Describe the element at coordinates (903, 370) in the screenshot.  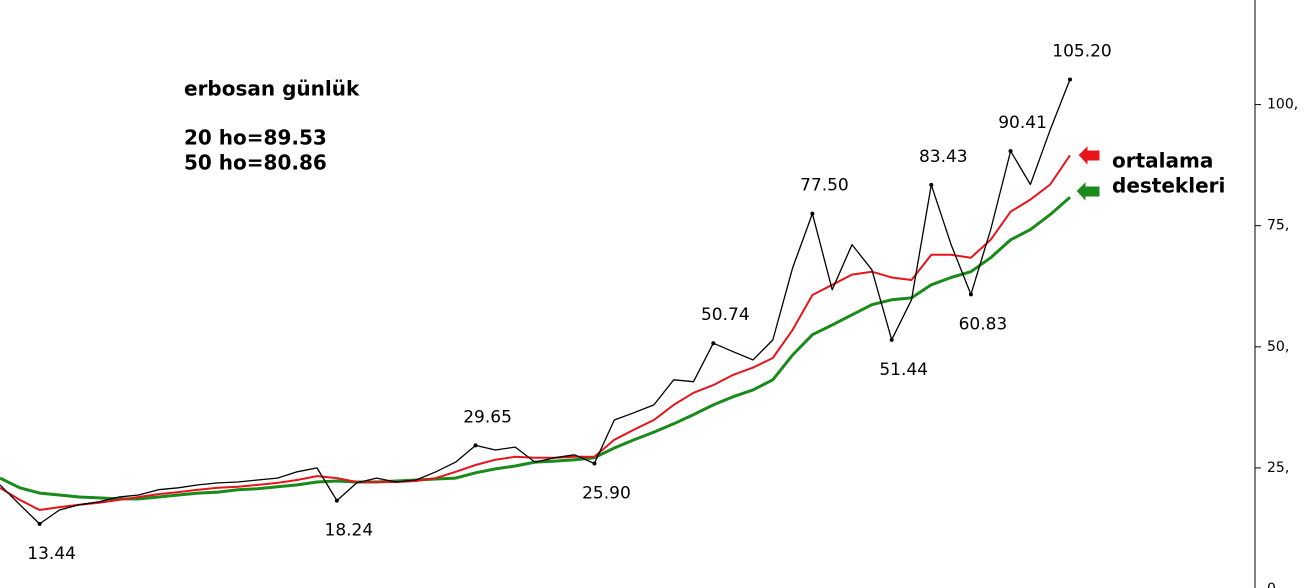
I see `value-label: 51.44` at that location.